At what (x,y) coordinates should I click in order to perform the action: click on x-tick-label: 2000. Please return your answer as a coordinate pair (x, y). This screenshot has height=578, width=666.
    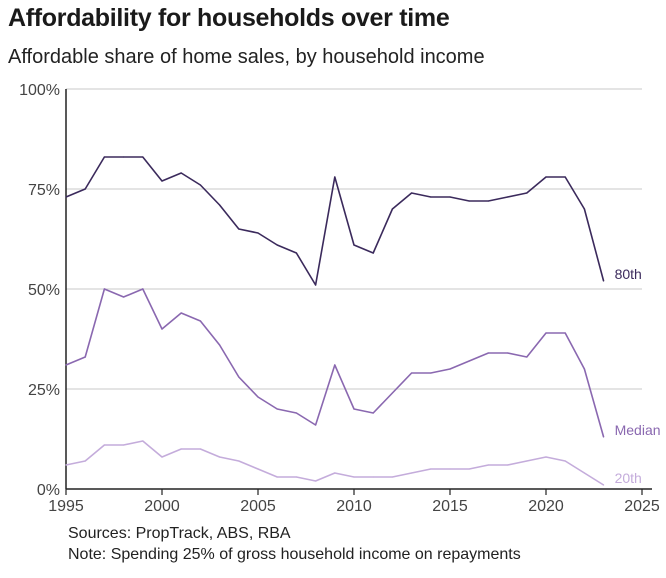
    Looking at the image, I should click on (162, 506).